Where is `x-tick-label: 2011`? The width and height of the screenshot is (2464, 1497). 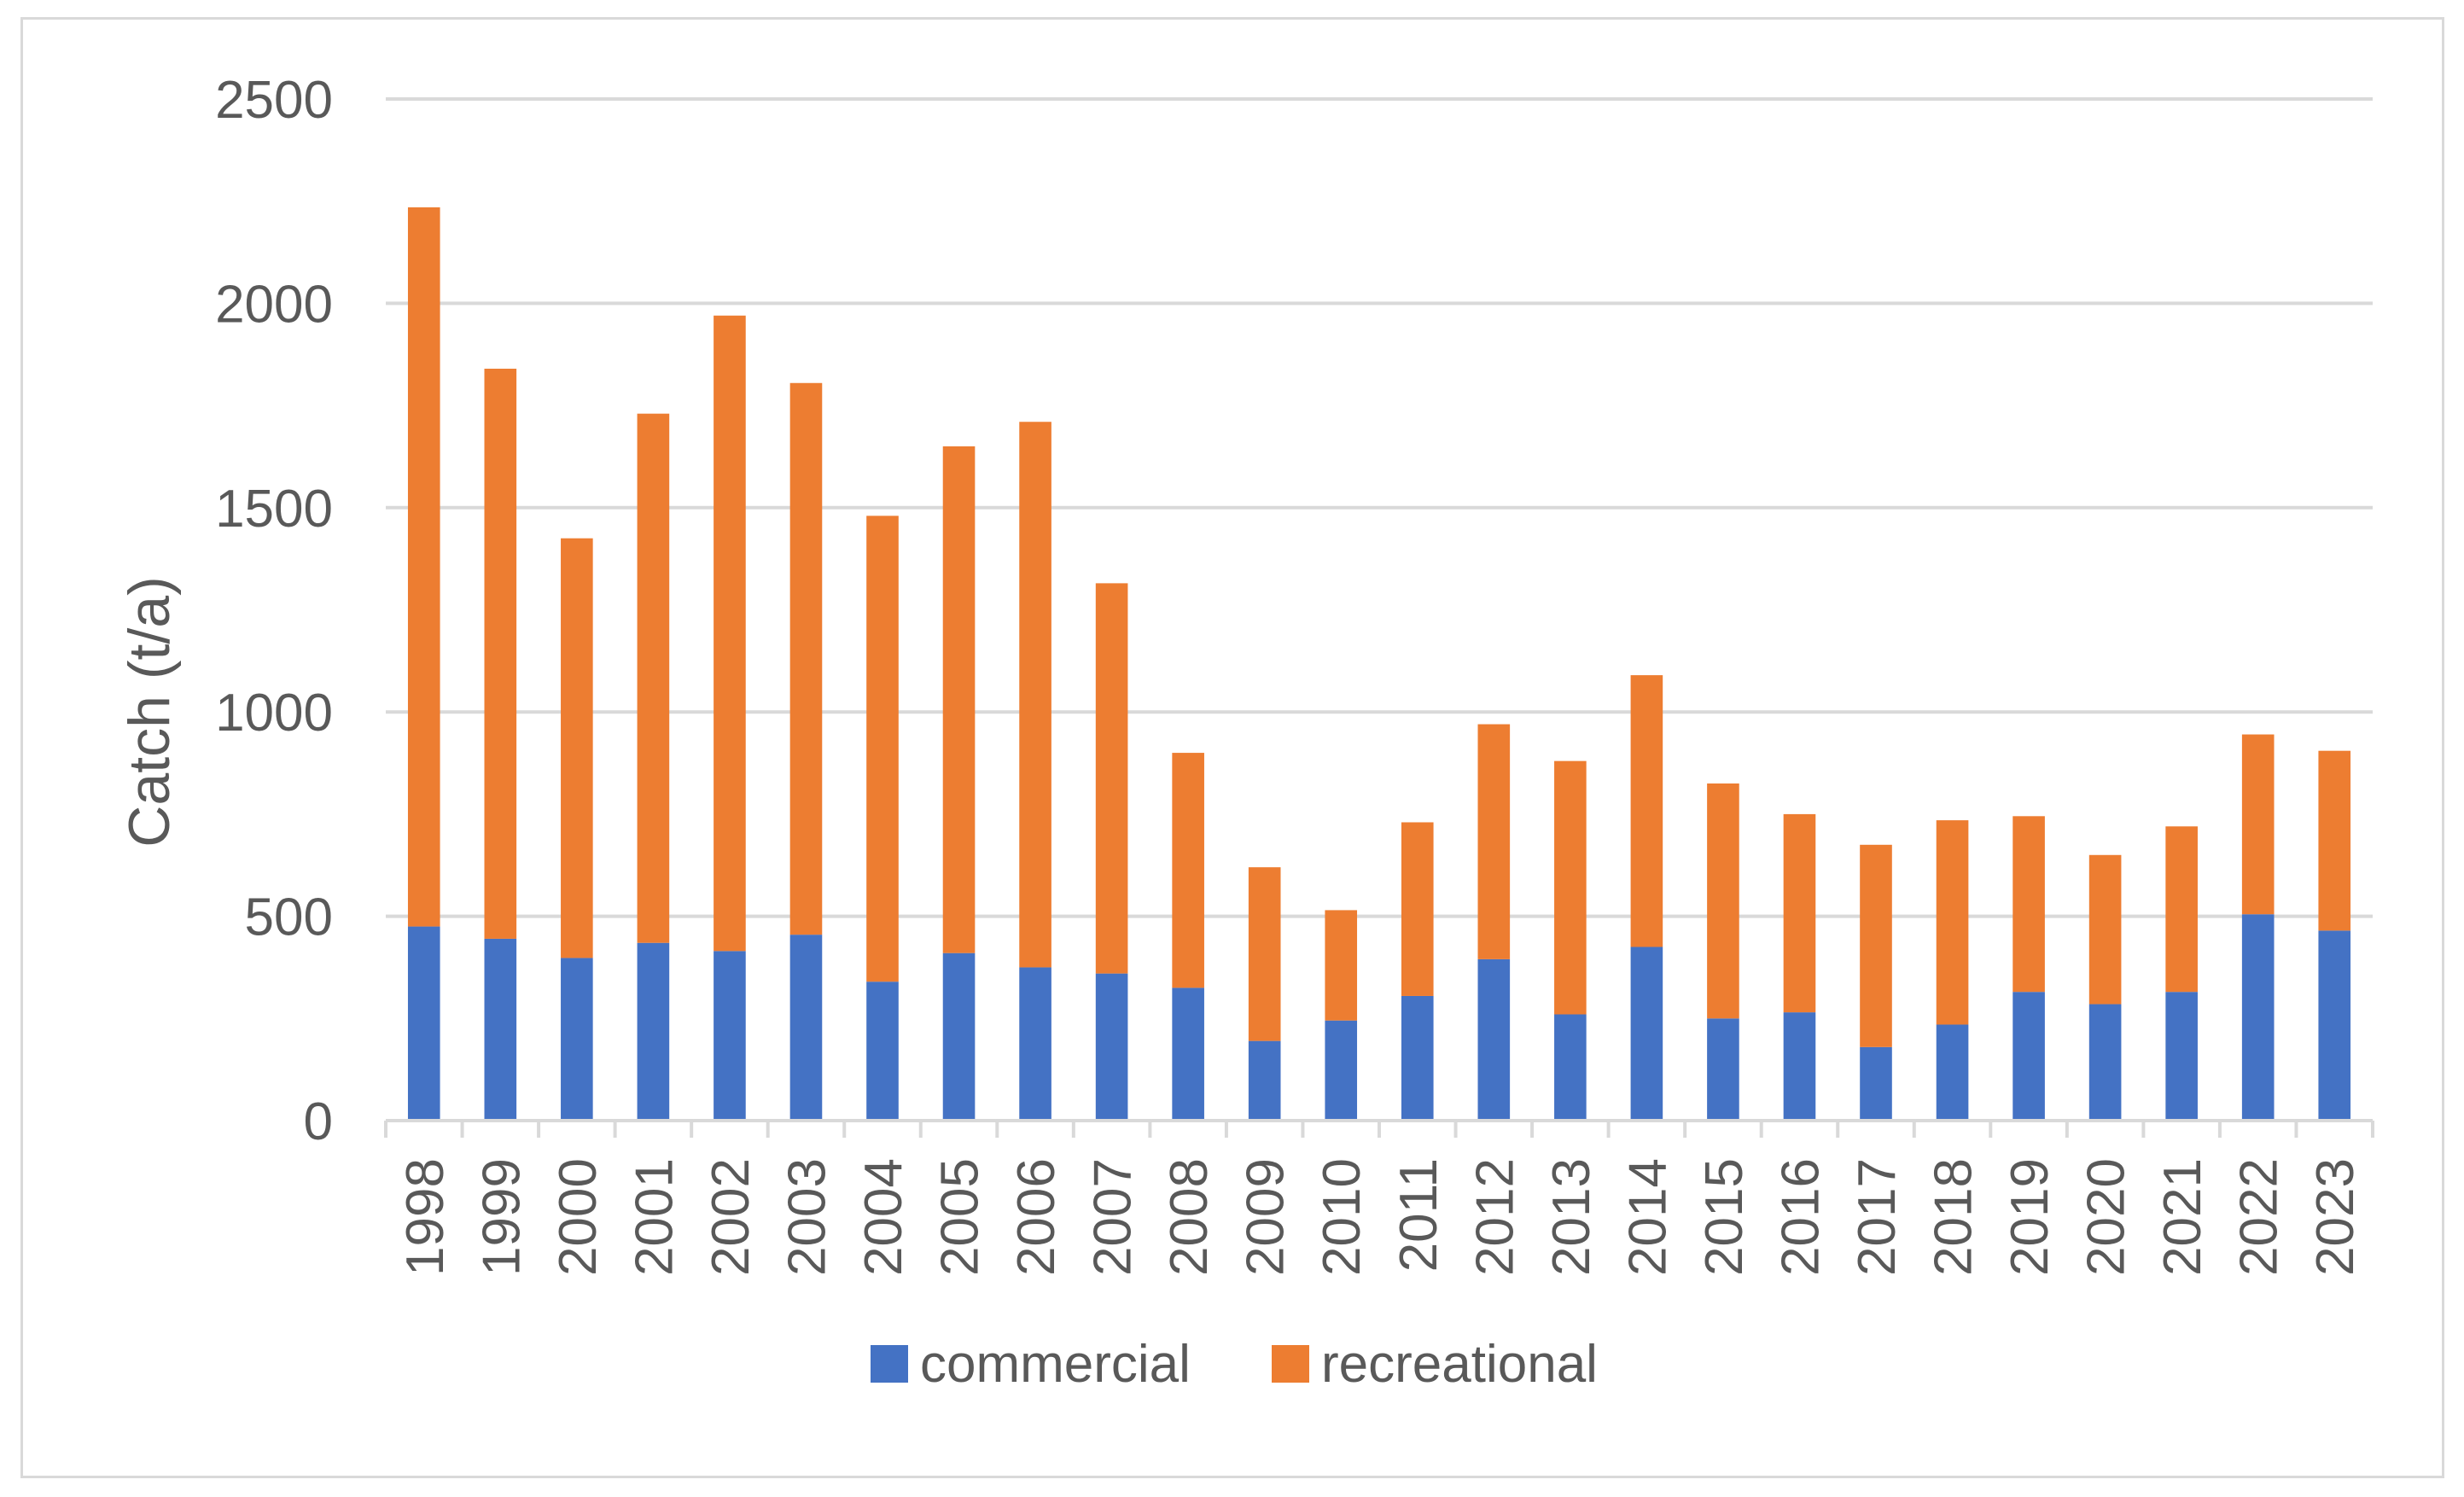 x-tick-label: 2011 is located at coordinates (1418, 1215).